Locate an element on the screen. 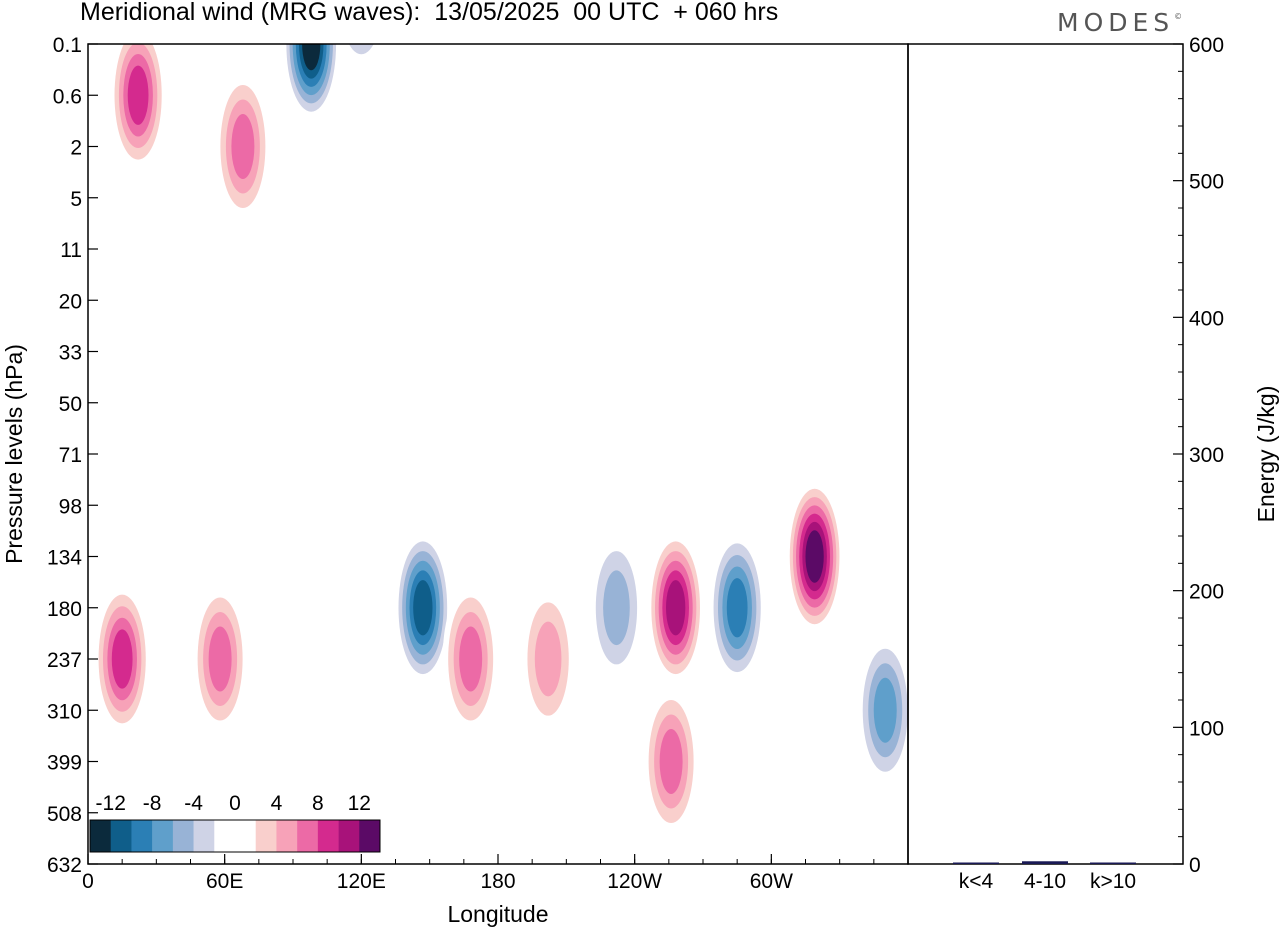  energy-category-label: k<4 is located at coordinates (976, 881).